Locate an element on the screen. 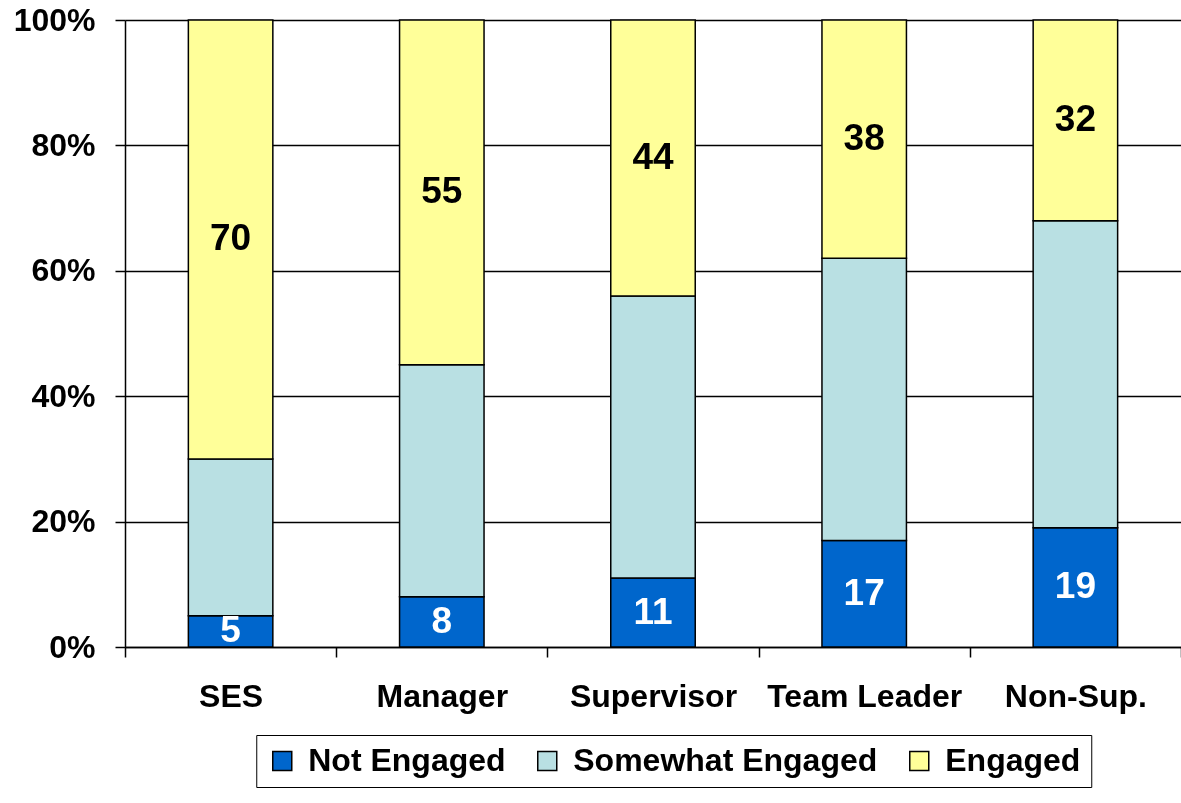 The width and height of the screenshot is (1181, 803). y-tick-label: 0% is located at coordinates (72, 646).